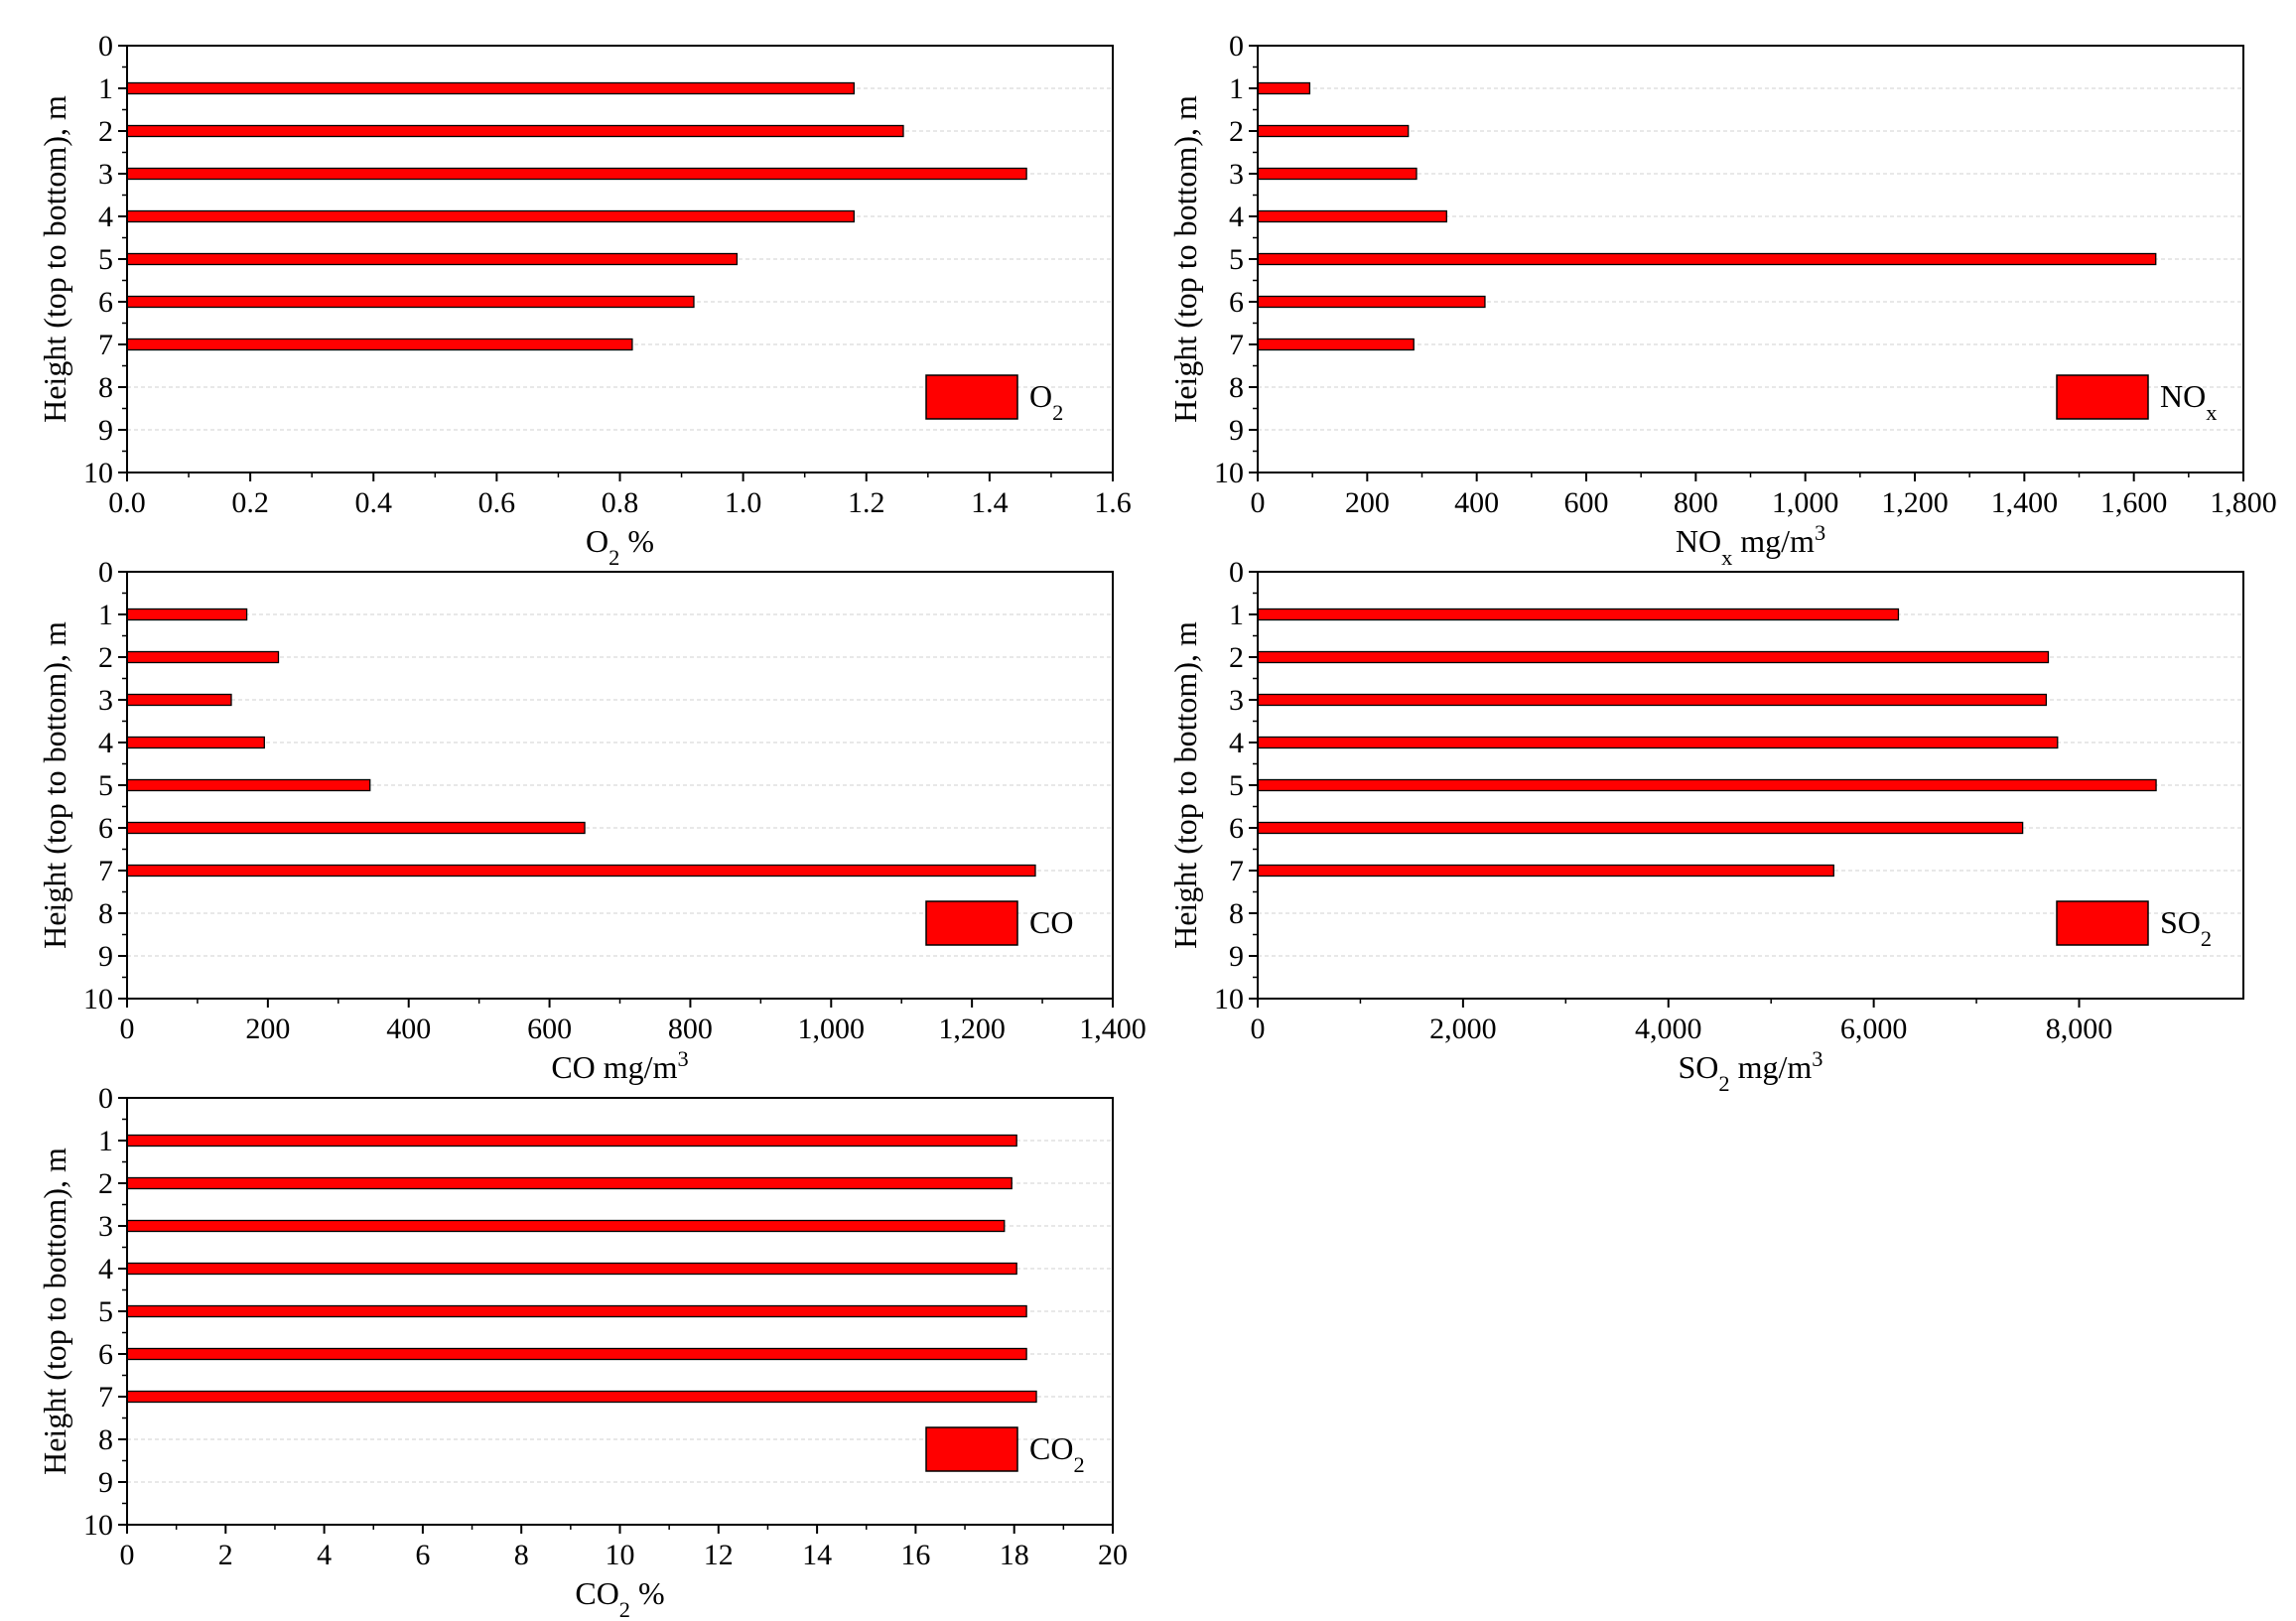  Describe the element at coordinates (422, 1555) in the screenshot. I see `x-tick-label: 6` at that location.